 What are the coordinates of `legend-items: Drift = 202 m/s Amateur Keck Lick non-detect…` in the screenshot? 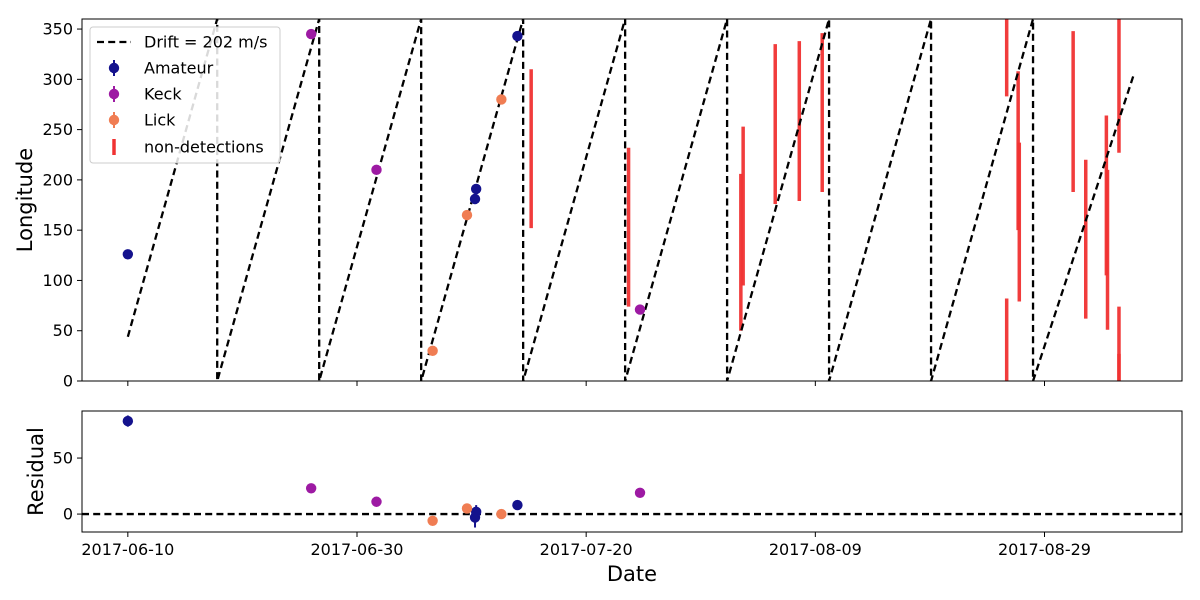 It's located at (182, 95).